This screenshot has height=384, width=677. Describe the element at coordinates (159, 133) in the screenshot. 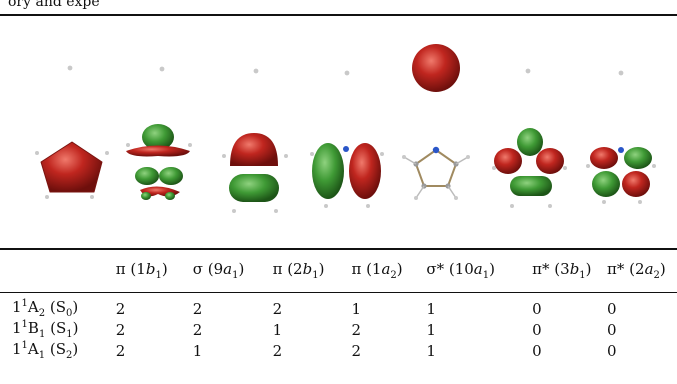

I see `sigma-9a1-orbital` at that location.